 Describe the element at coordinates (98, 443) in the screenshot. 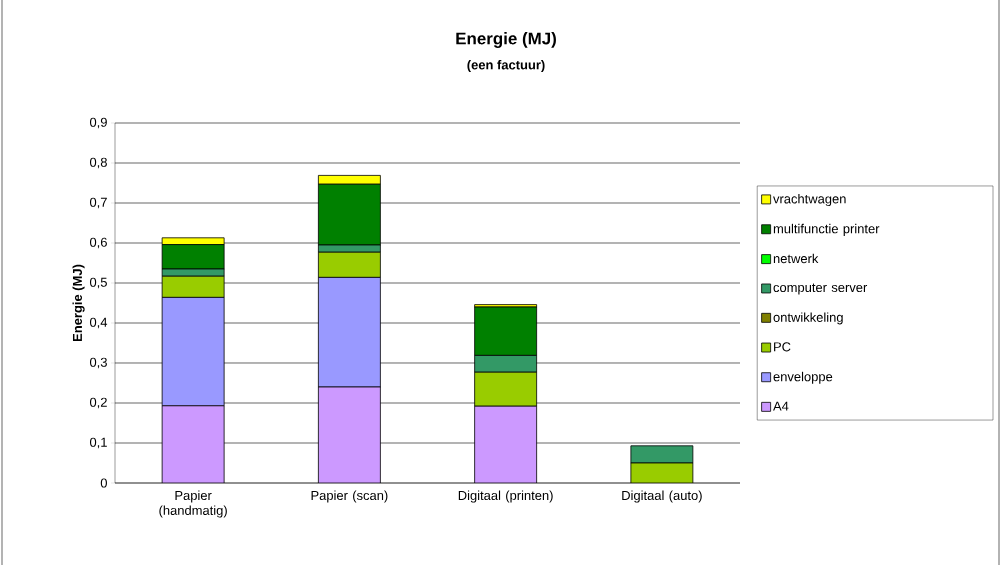

I see `y-tick-label: 0,1` at that location.